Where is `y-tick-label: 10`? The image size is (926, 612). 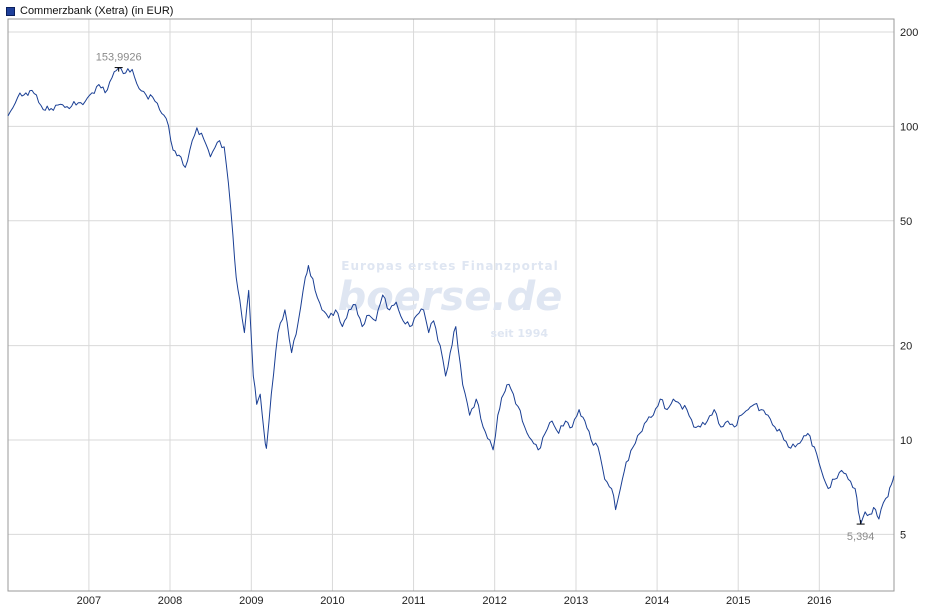 y-tick-label: 10 is located at coordinates (906, 441).